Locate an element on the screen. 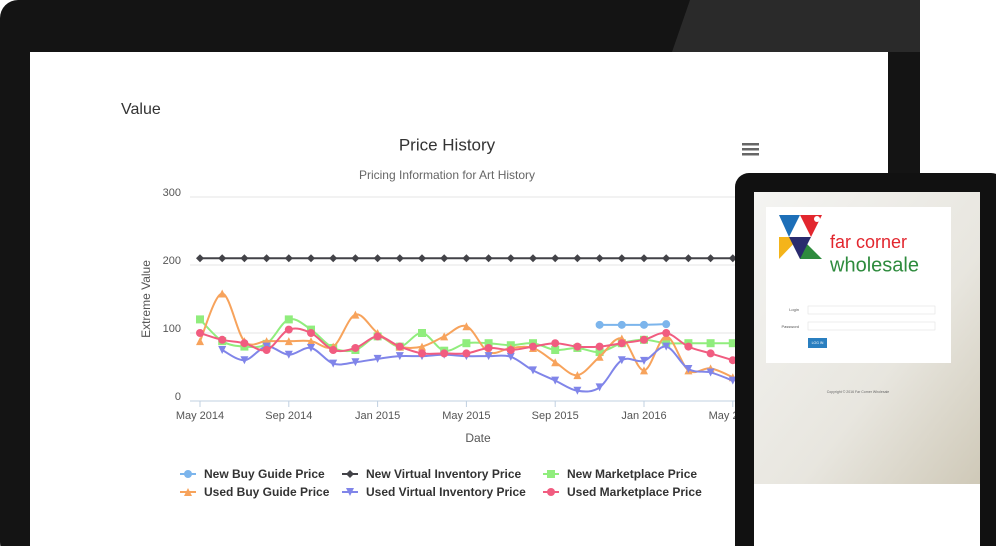  logo-bottom: wholesale is located at coordinates (874, 265).